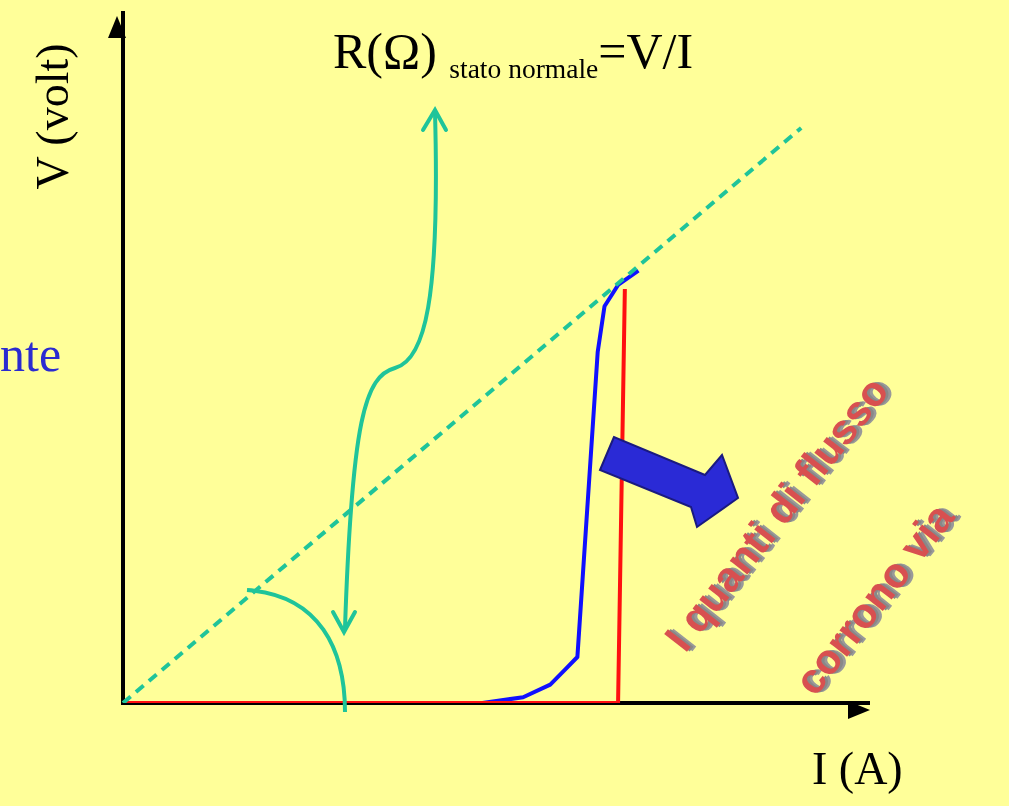  Describe the element at coordinates (513, 53) in the screenshot. I see `text: R(Ω) $_{stato normale}$=V/I` at that location.